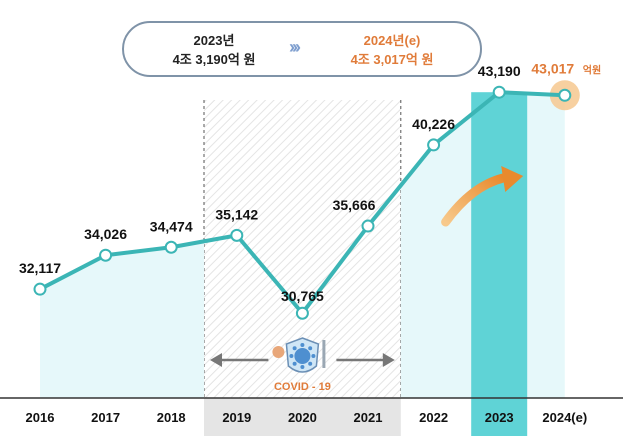  What do you see at coordinates (368, 417) in the screenshot?
I see `x-tick-label-2021: 2021` at bounding box center [368, 417].